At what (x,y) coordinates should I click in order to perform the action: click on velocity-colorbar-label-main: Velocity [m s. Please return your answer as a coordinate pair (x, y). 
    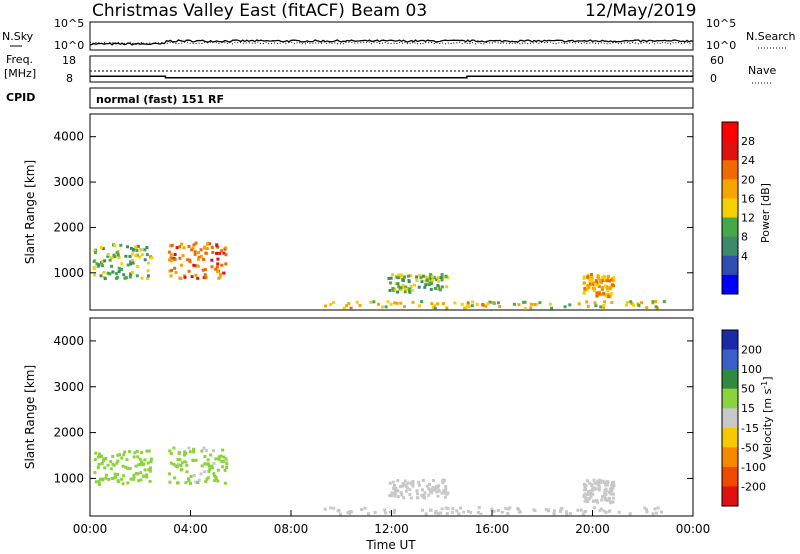
    Looking at the image, I should click on (767, 423).